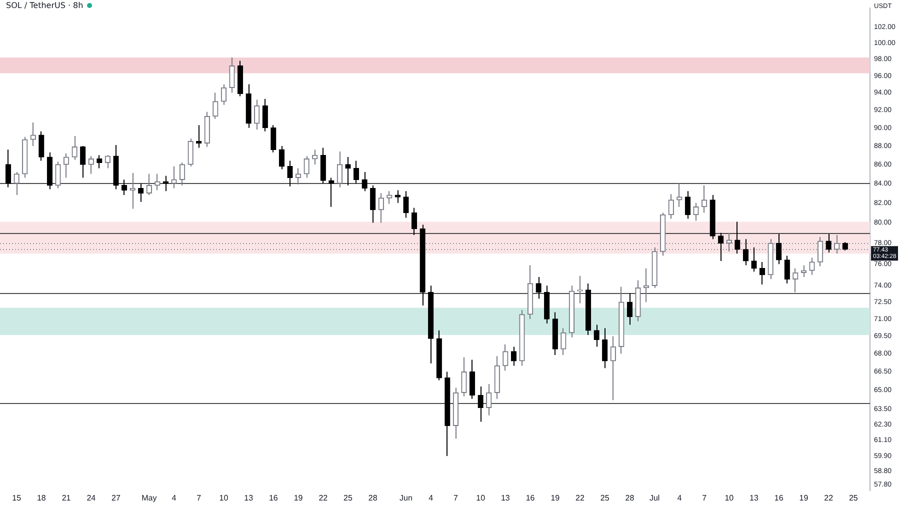 The image size is (900, 506). What do you see at coordinates (406, 497) in the screenshot?
I see `x-tick-label: Jun` at bounding box center [406, 497].